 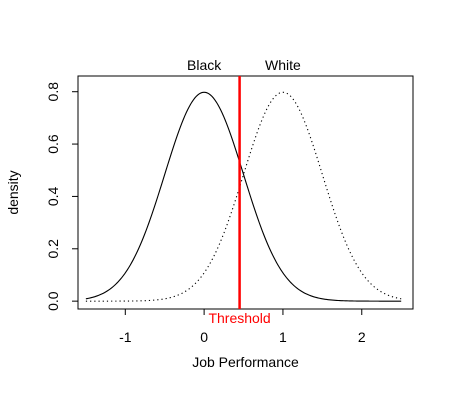 I want to click on y-tick-label: 0.0, so click(x=53, y=301).